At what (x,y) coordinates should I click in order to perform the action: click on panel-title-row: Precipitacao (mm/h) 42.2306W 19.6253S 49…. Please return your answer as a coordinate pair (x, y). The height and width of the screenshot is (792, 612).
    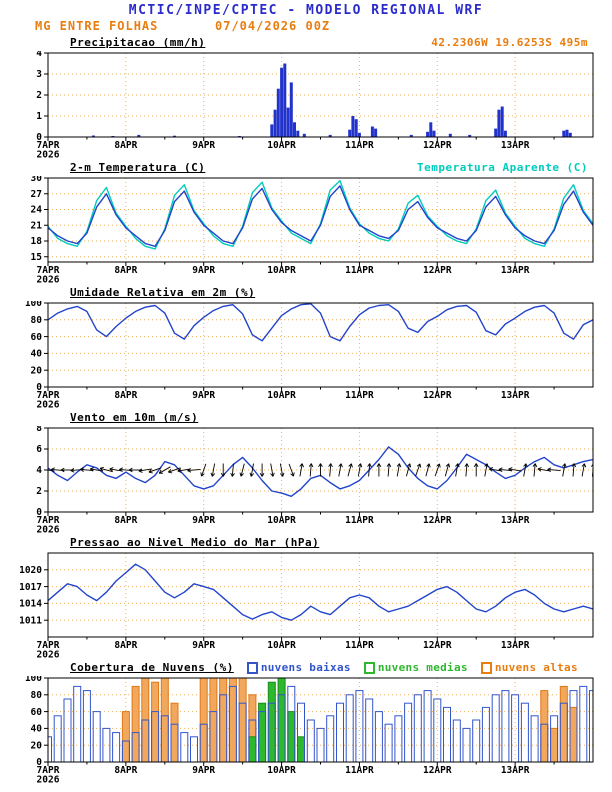
    Looking at the image, I should click on (306, 42).